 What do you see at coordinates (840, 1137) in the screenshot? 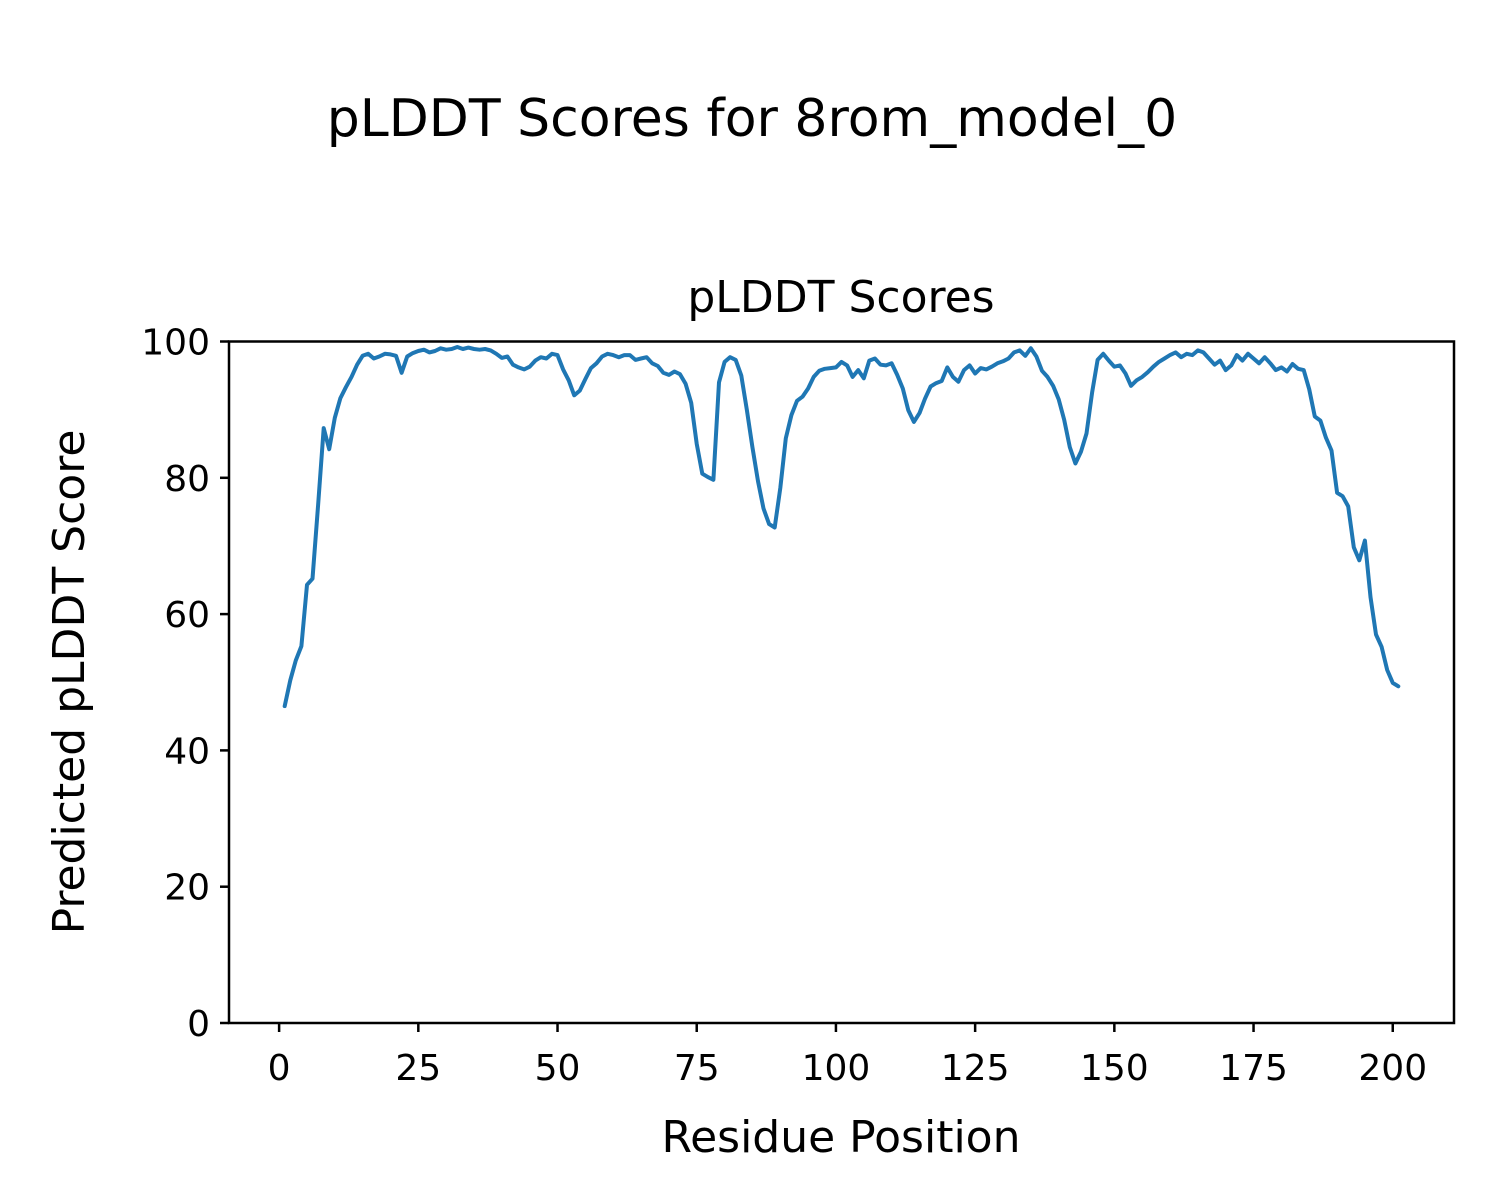
I see `x-axis-label: Residue Position` at bounding box center [840, 1137].